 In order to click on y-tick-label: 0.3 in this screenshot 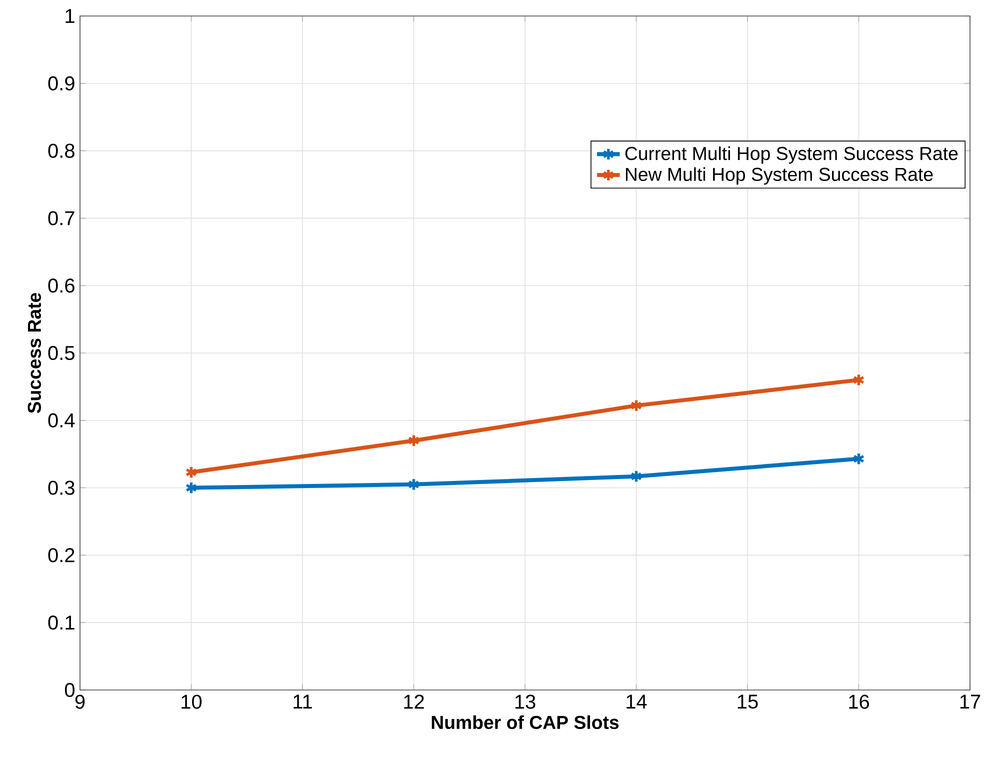, I will do `click(61, 487)`.